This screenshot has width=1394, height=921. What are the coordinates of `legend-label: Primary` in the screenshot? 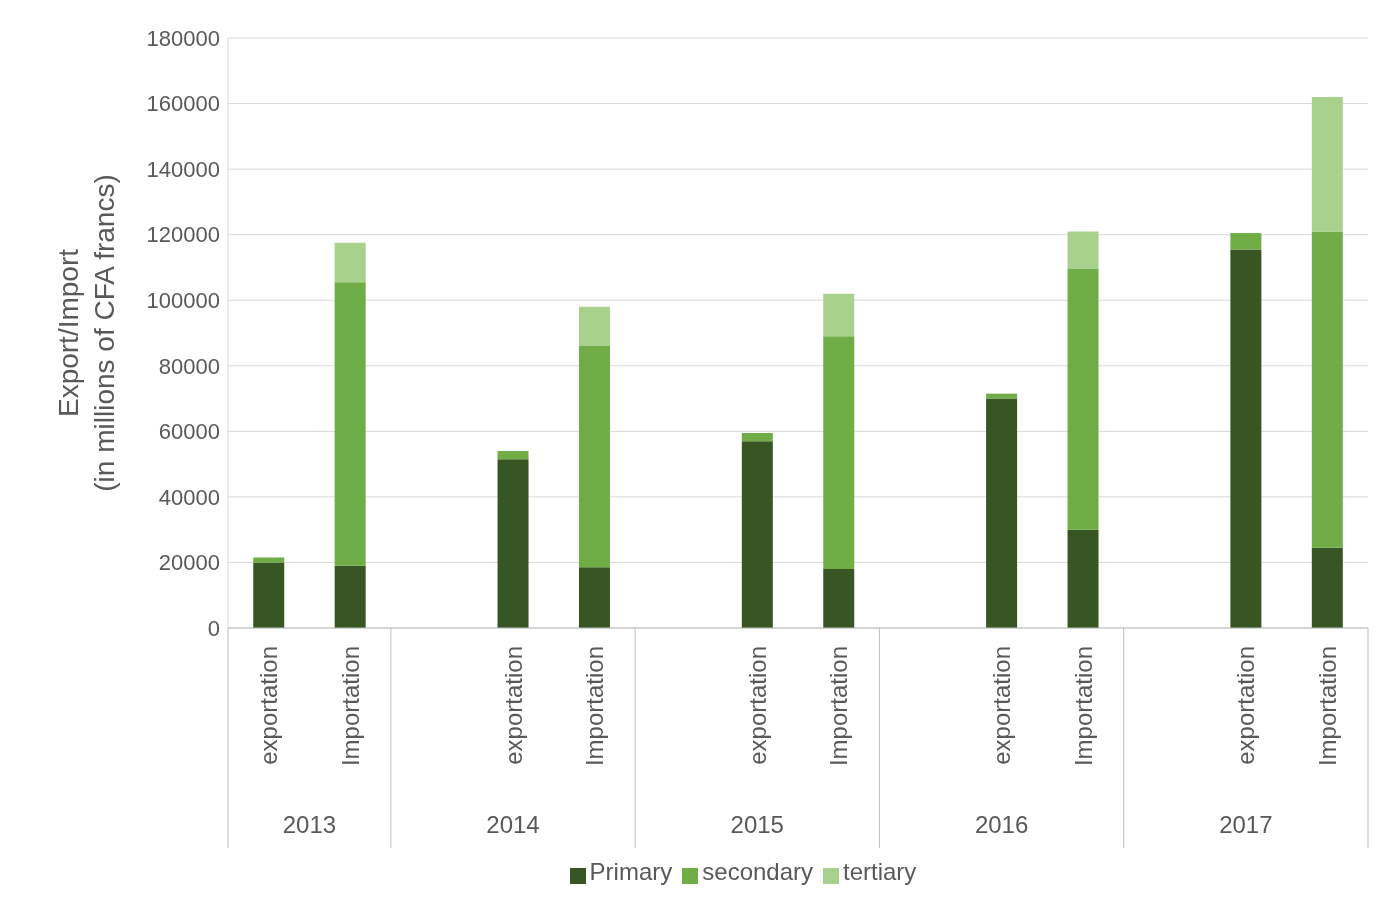 It's located at (631, 871).